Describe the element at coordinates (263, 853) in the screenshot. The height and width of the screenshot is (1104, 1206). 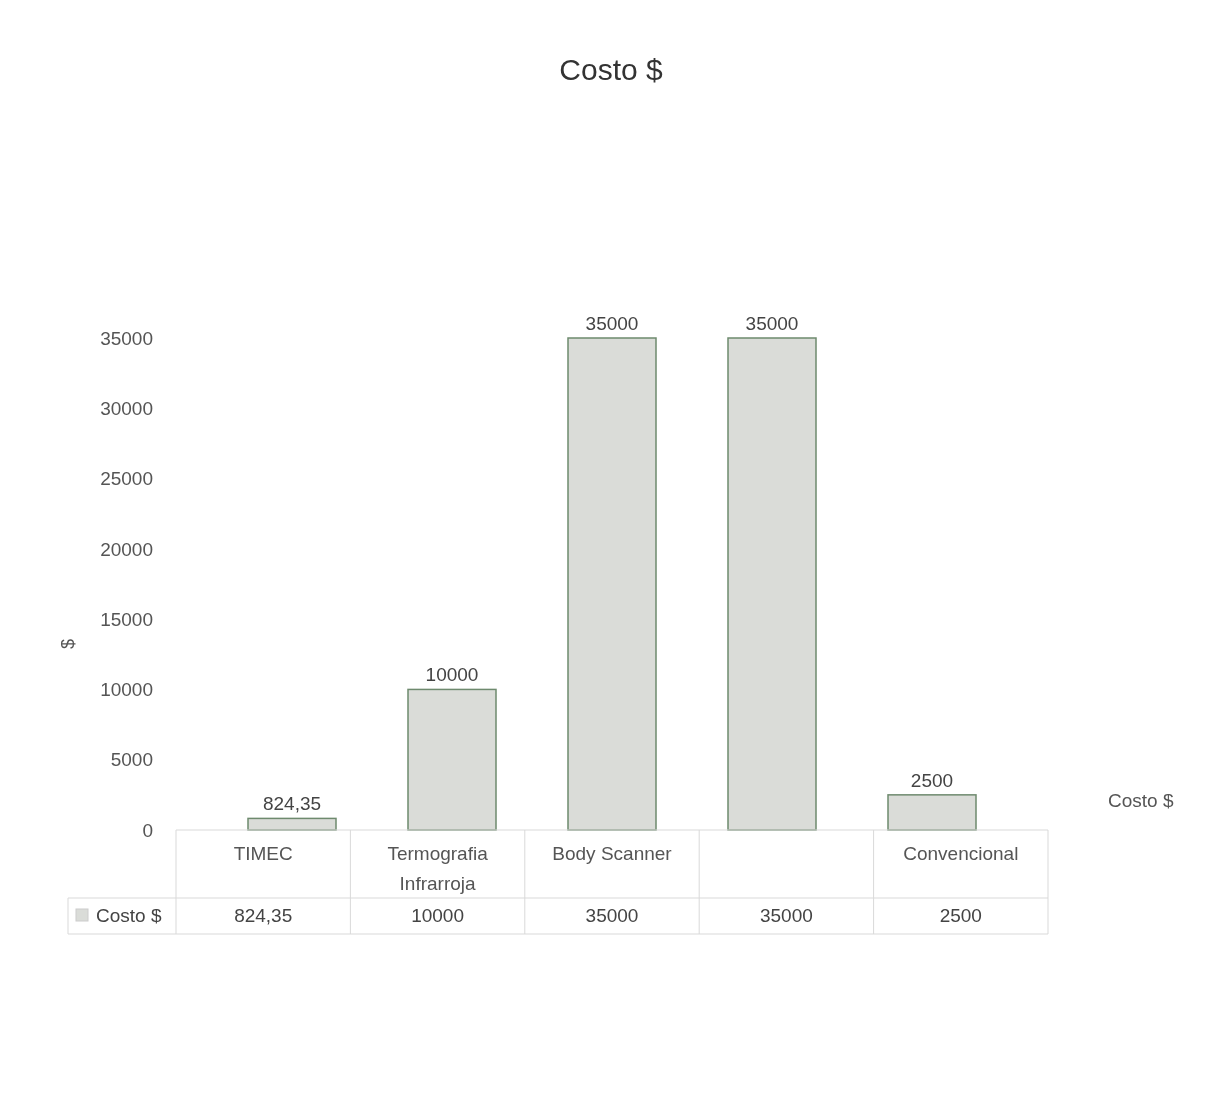
I see `x-tick-label: TIMEC` at that location.